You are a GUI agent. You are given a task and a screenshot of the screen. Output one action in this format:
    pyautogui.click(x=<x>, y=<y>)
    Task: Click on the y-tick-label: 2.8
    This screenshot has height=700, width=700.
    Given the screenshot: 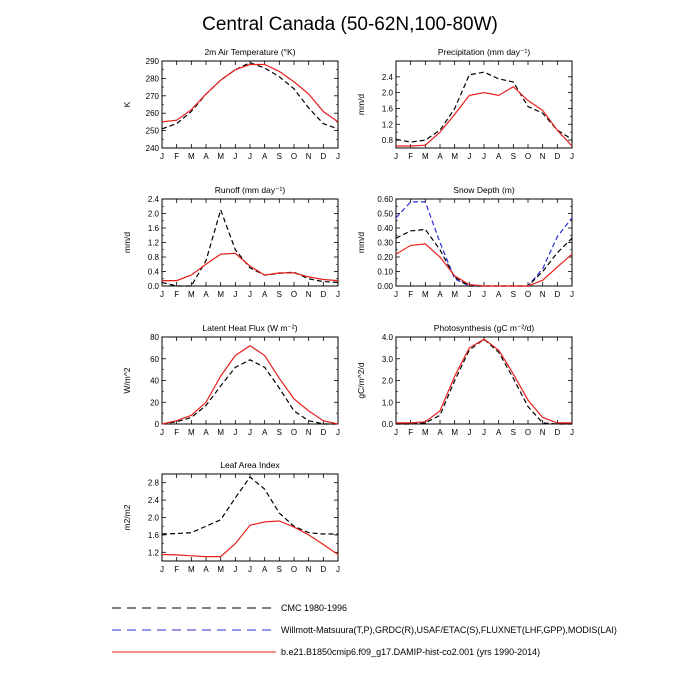 What is the action you would take?
    pyautogui.click(x=154, y=483)
    